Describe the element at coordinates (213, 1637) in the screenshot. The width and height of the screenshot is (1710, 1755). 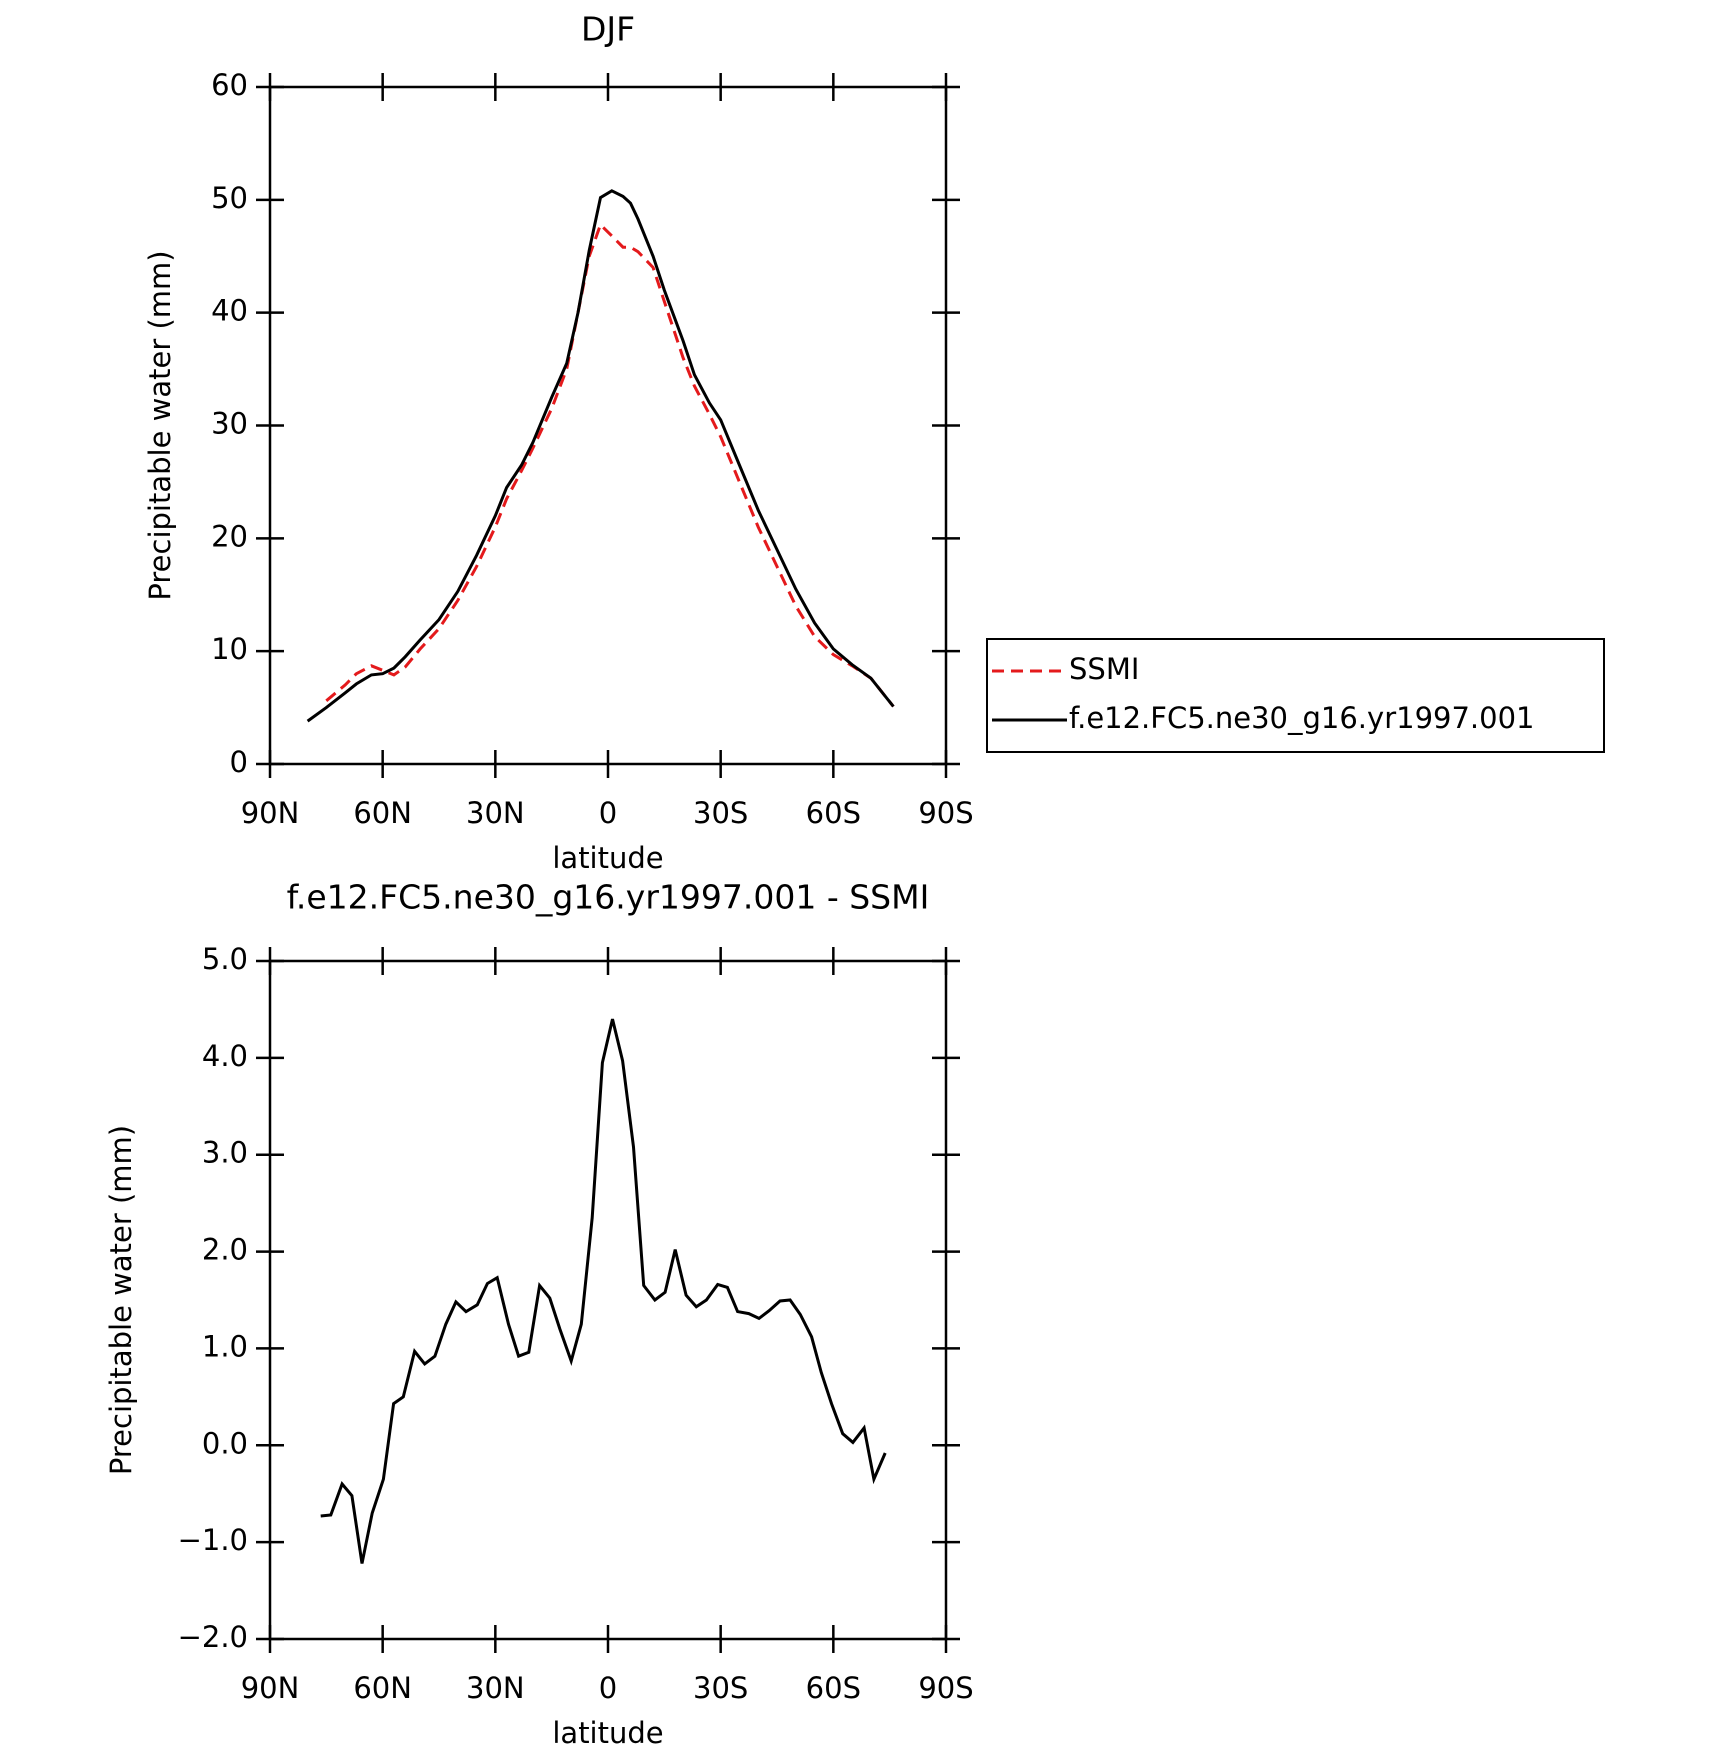
I see `y-tick-label: −2.0` at that location.